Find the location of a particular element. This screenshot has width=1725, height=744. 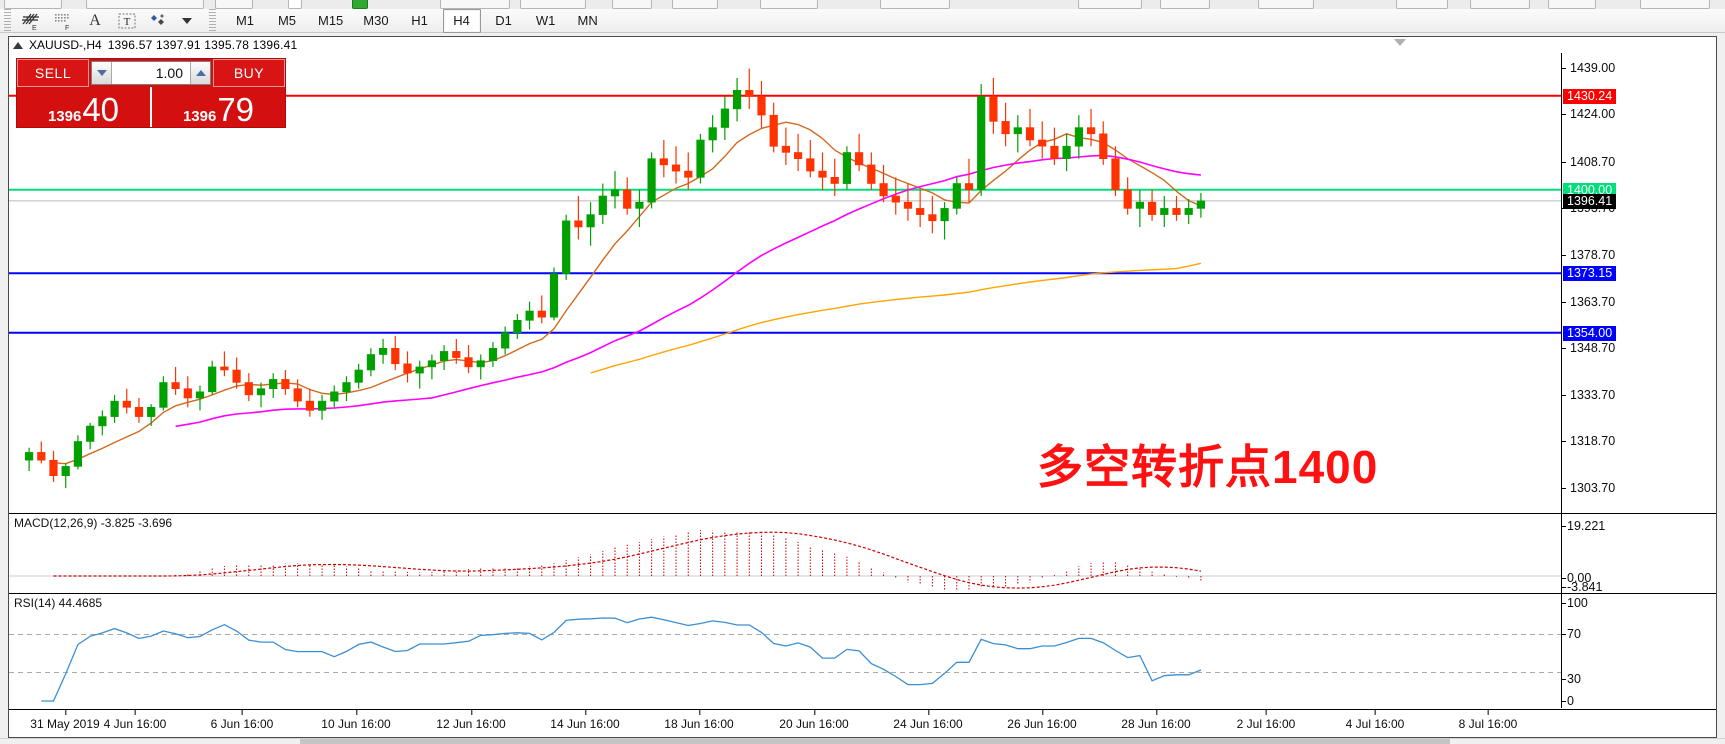

price-tick-6: 1348.70 is located at coordinates (1588, 348).